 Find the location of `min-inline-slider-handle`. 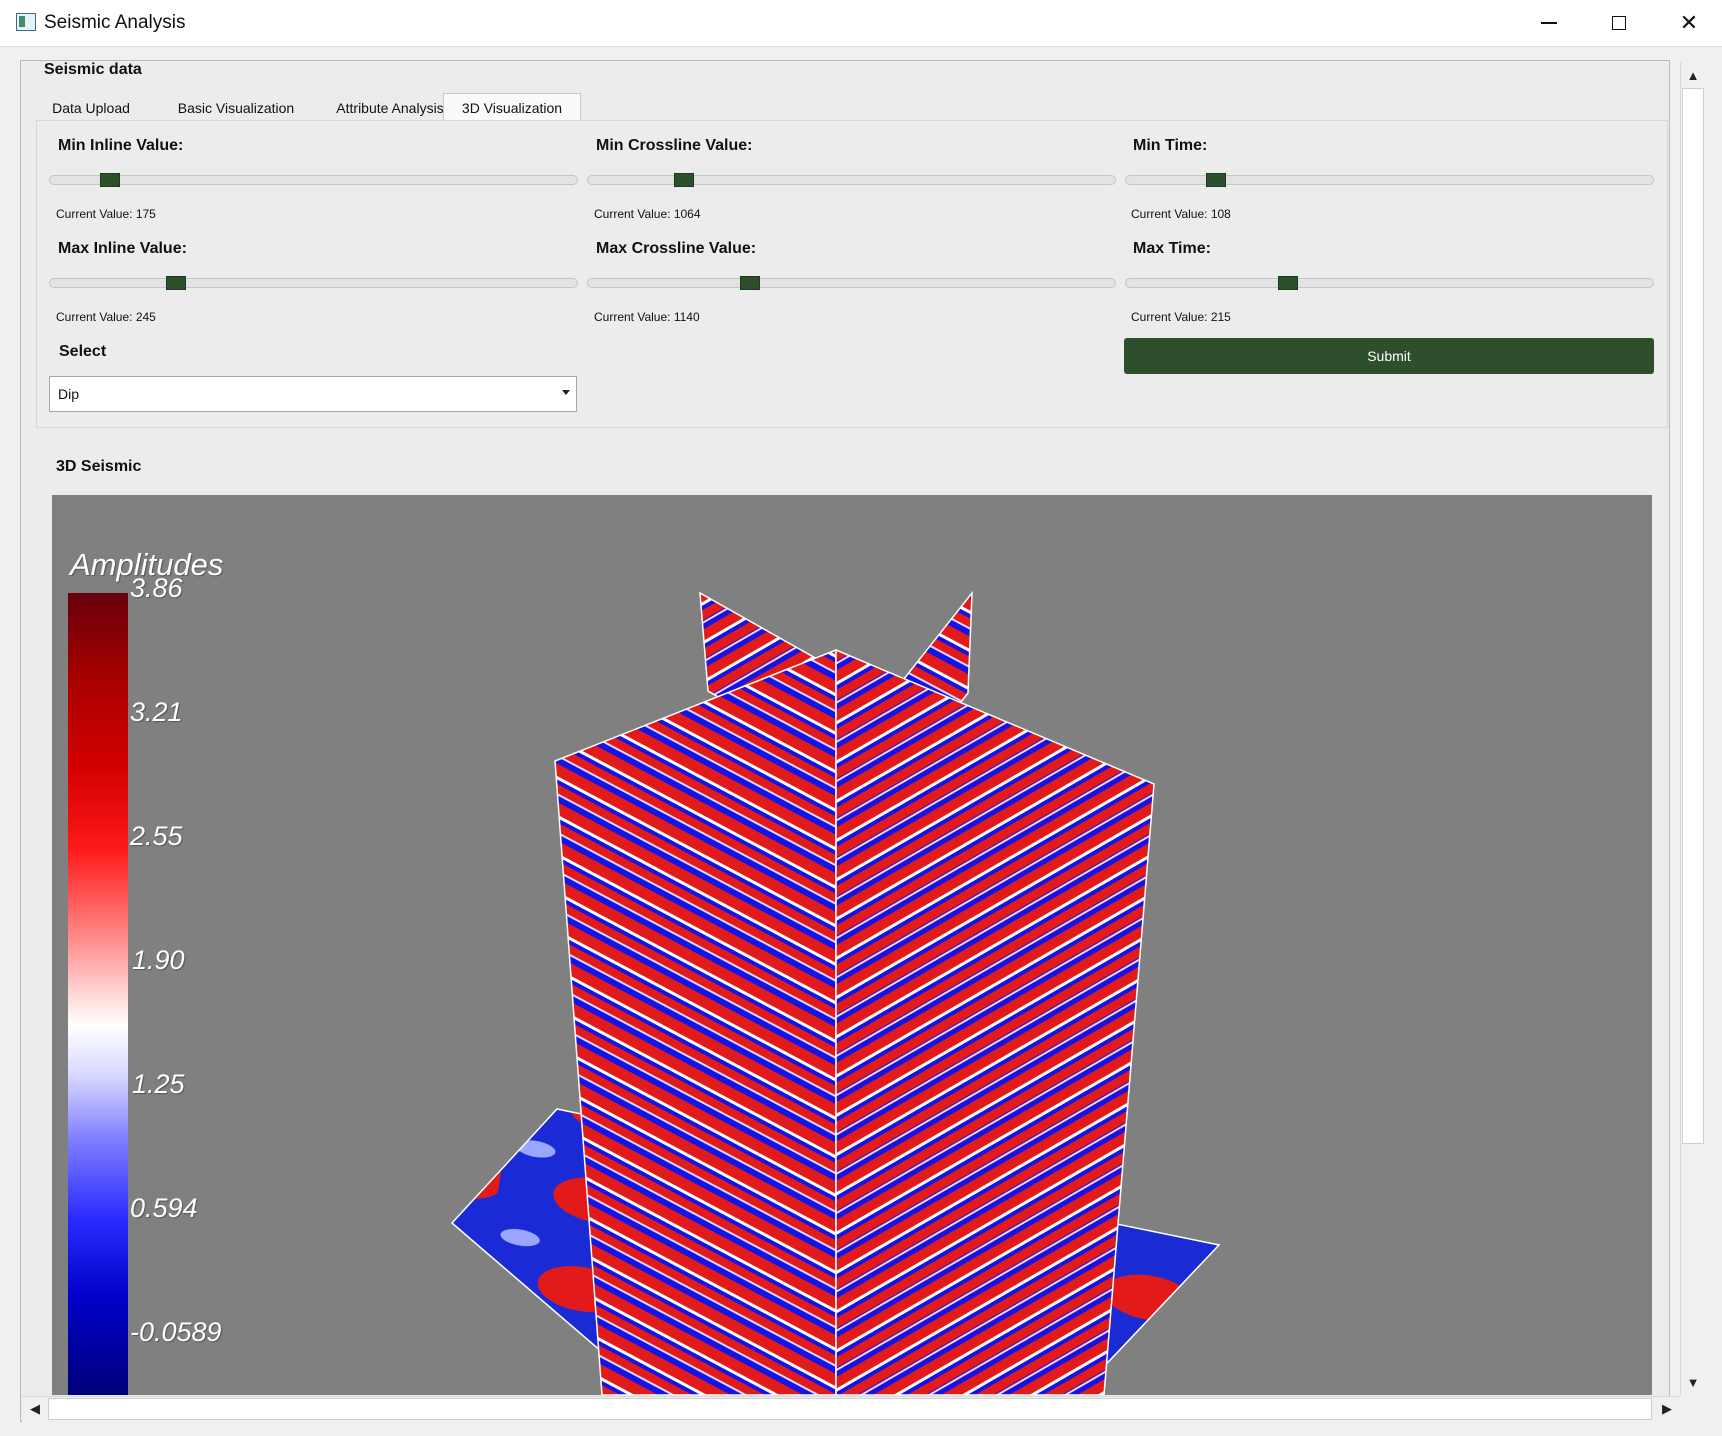

min-inline-slider-handle is located at coordinates (110, 180).